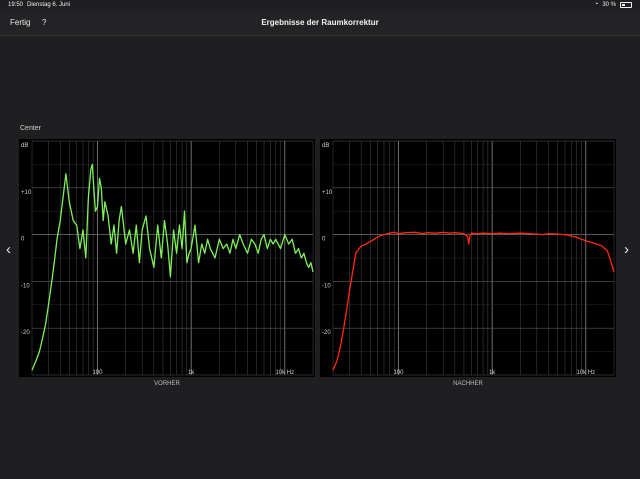 The height and width of the screenshot is (479, 640). What do you see at coordinates (44, 22) in the screenshot?
I see `help-button: ?` at bounding box center [44, 22].